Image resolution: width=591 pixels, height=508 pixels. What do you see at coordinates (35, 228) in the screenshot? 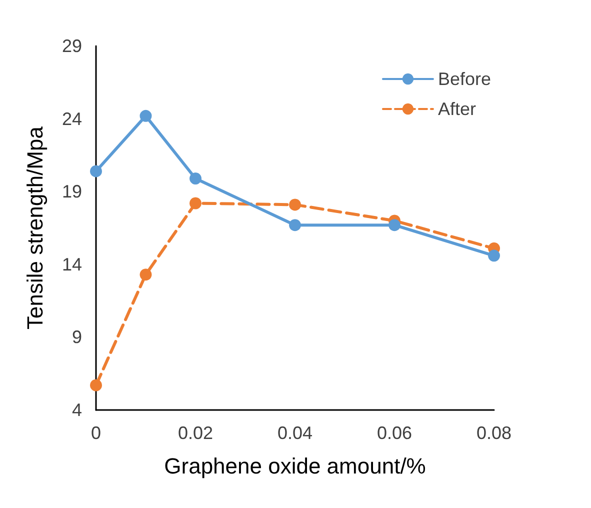
I see `y-axis-title: Tensile strength/Mpa` at bounding box center [35, 228].